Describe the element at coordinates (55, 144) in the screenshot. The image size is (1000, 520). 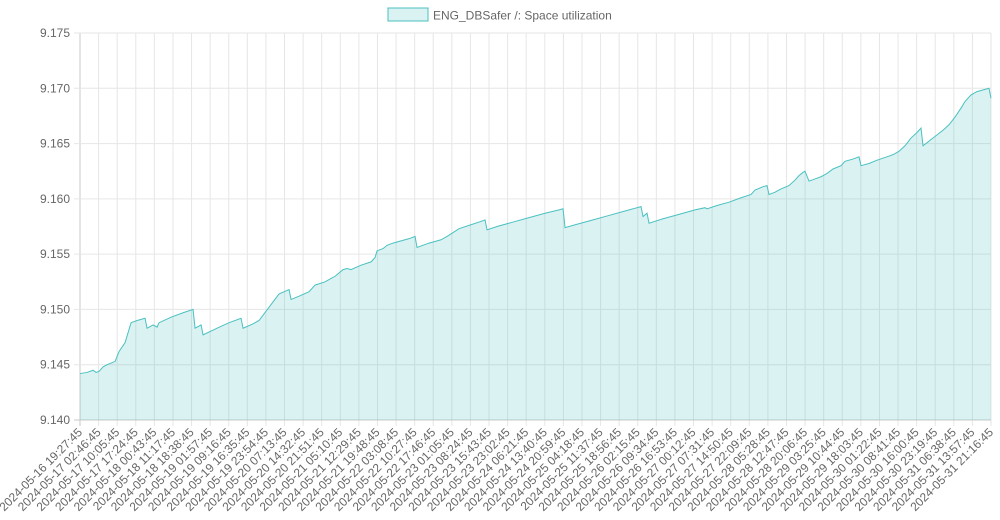
I see `y-tick-label: 9.165` at that location.